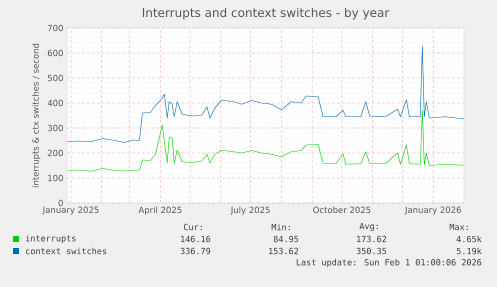 This screenshot has height=287, width=497. What do you see at coordinates (55, 178) in the screenshot?
I see `y-tick-label: 100` at bounding box center [55, 178].